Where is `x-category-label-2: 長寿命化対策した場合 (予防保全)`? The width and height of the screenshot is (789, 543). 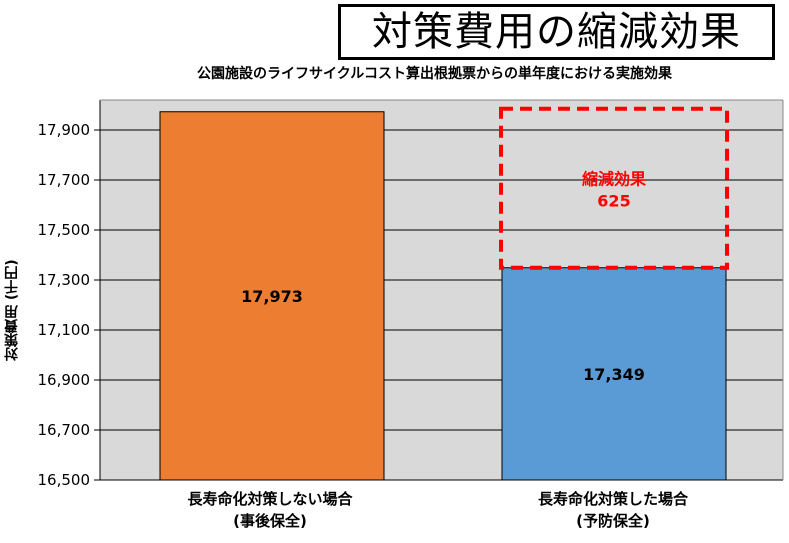
x-category-label-2: 長寿命化対策した場合 (予防保全) is located at coordinates (613, 510).